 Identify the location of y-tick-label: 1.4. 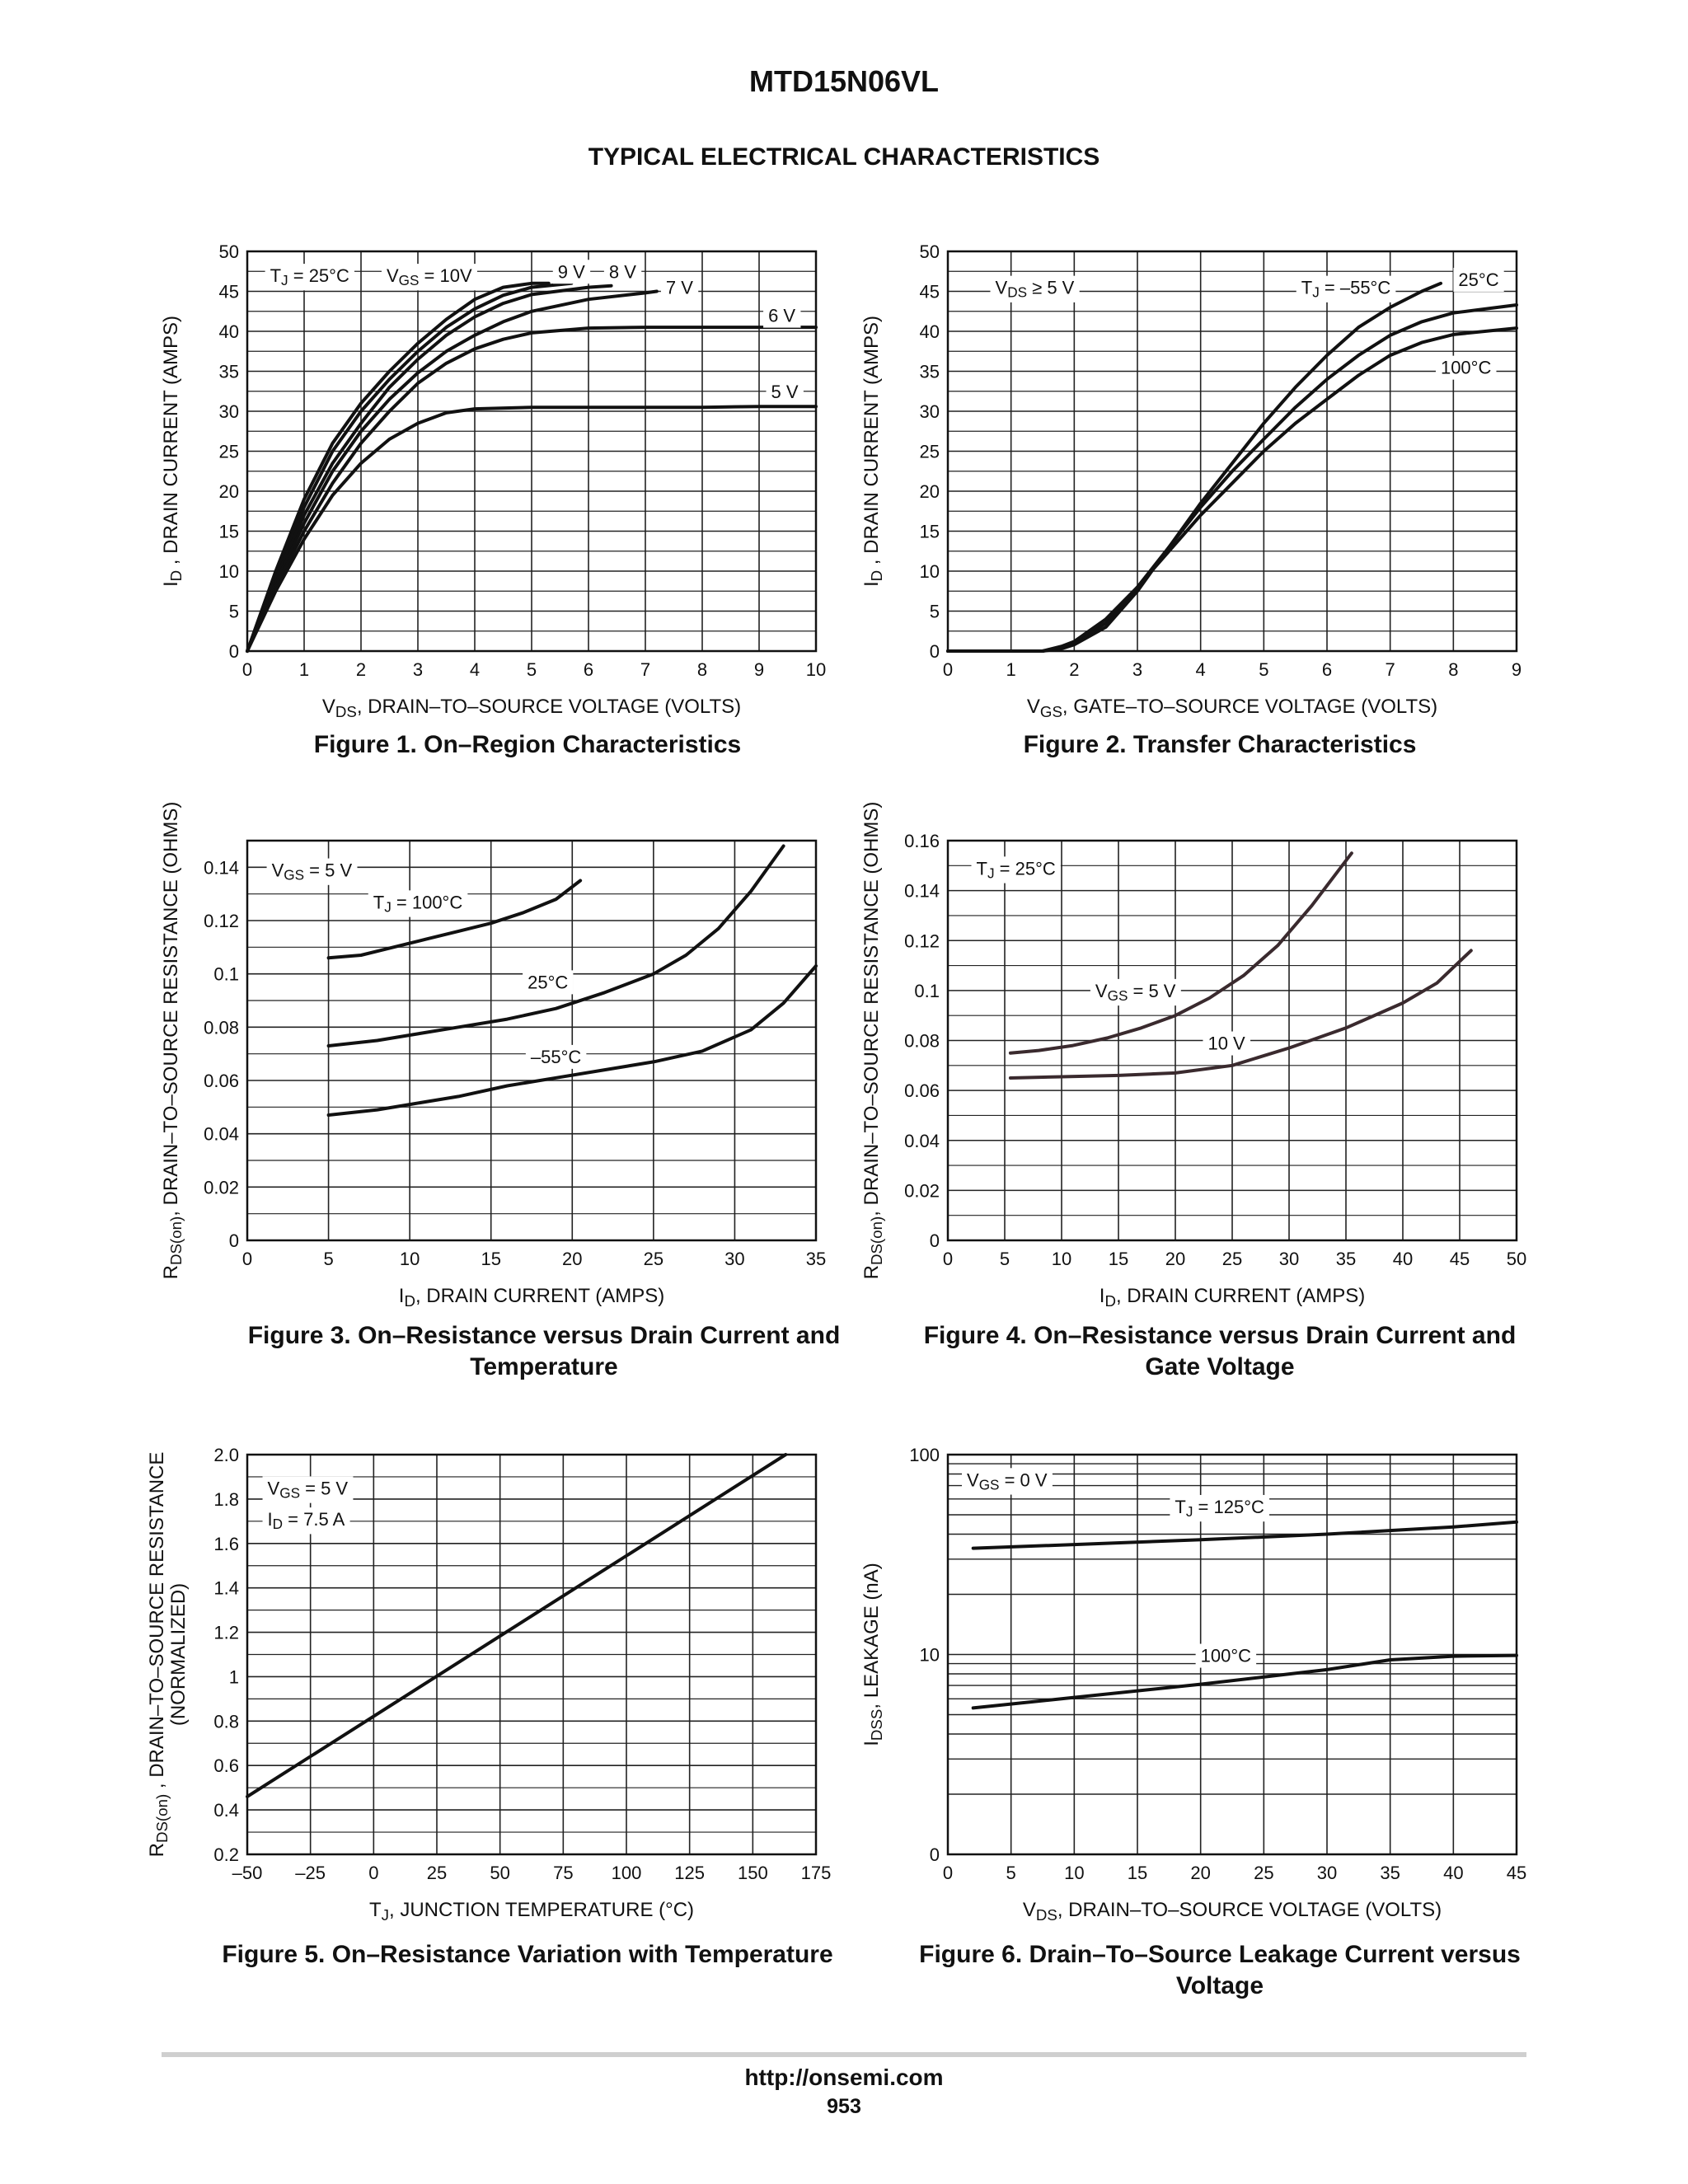
(226, 1588).